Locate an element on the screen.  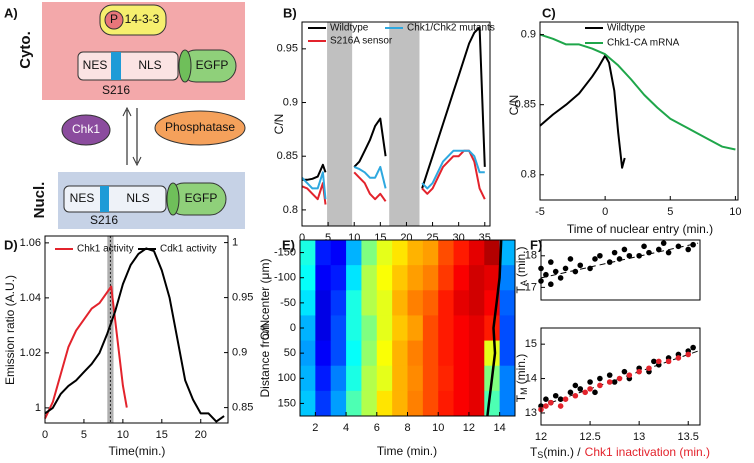
y-axis-label: TM (min.) is located at coordinates (521, 378).